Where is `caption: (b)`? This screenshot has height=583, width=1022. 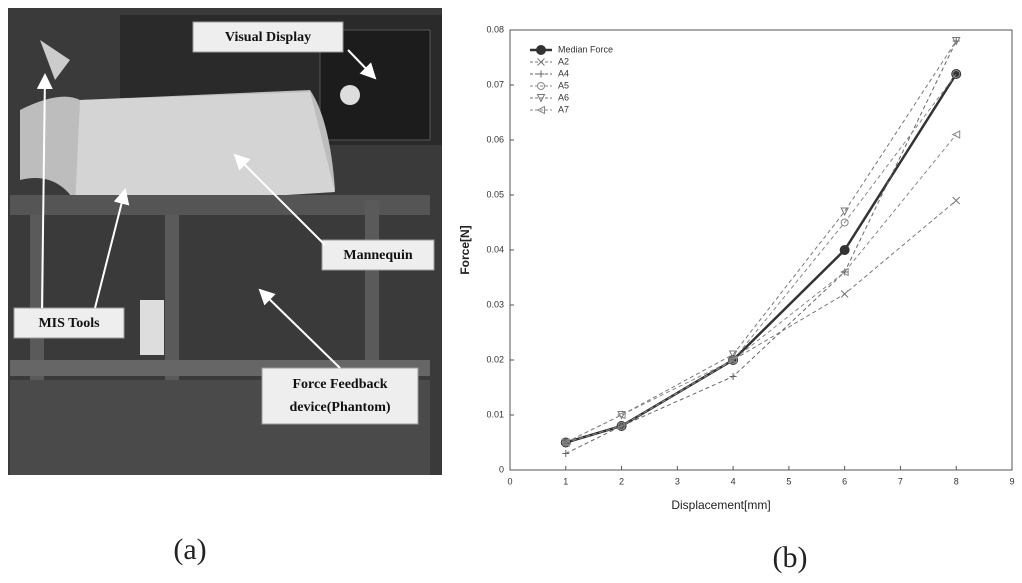
caption: (b) is located at coordinates (790, 557).